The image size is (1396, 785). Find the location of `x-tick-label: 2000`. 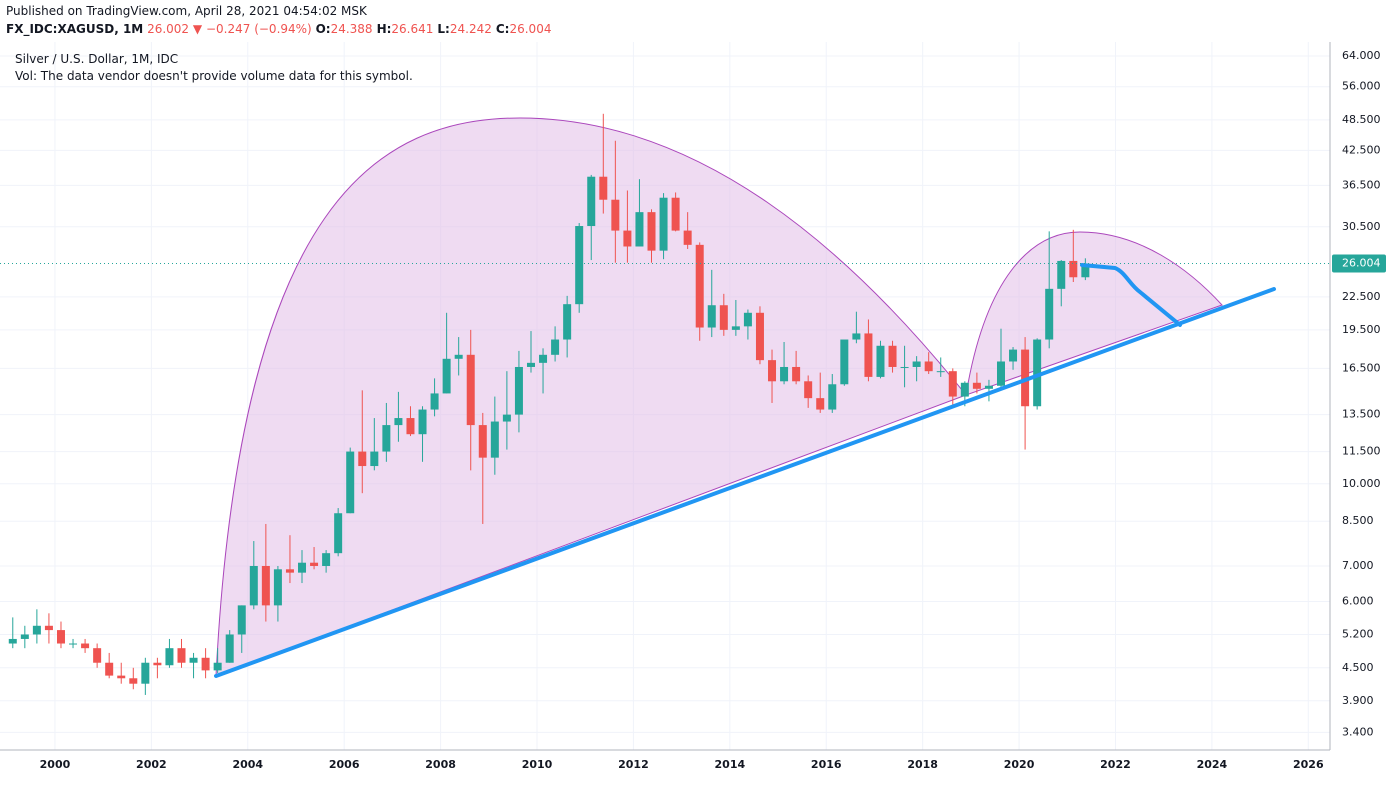

x-tick-label: 2000 is located at coordinates (55, 764).